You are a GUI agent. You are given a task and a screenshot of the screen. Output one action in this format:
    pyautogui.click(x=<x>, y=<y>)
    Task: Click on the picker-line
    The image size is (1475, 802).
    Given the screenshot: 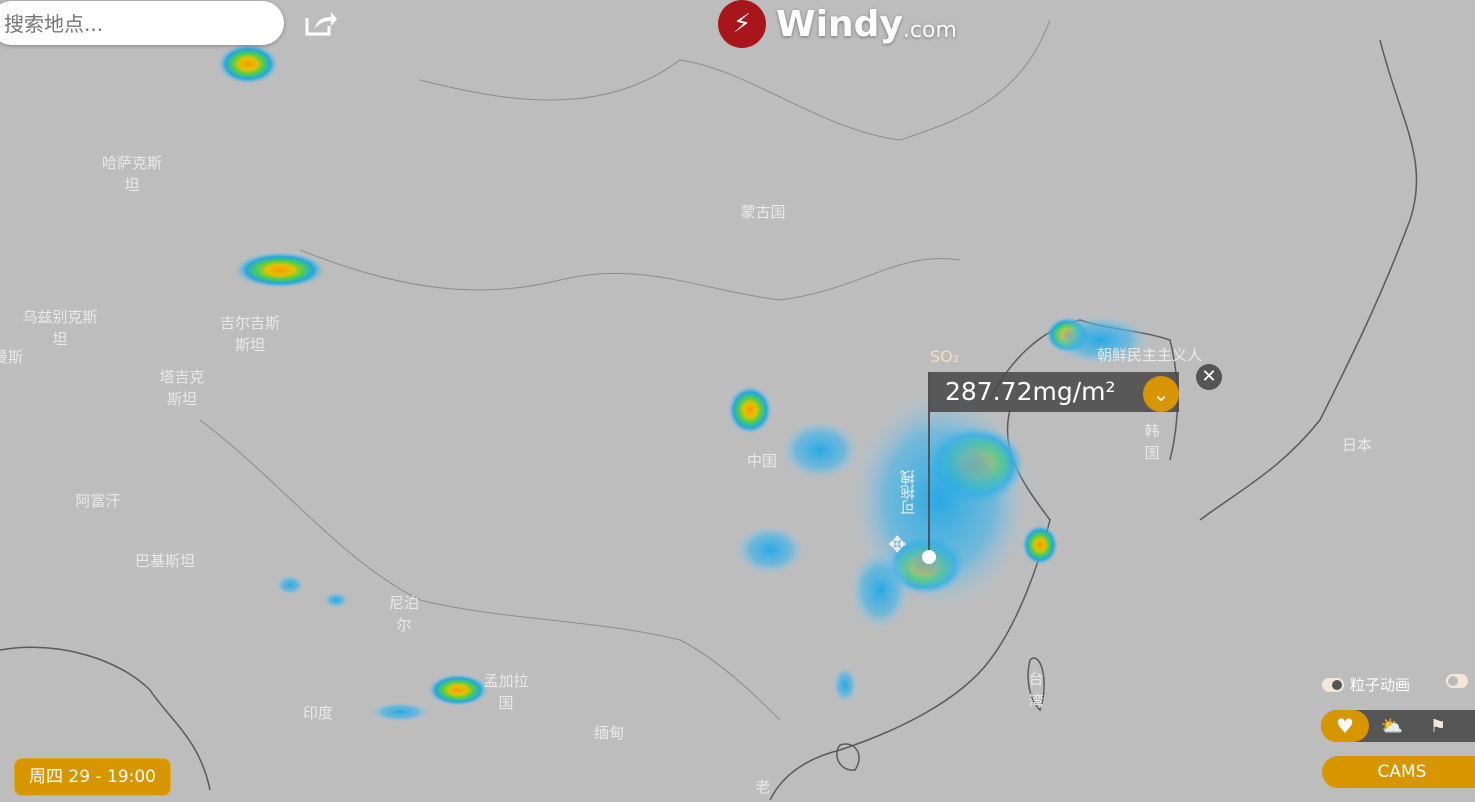 What is the action you would take?
    pyautogui.click(x=929, y=465)
    